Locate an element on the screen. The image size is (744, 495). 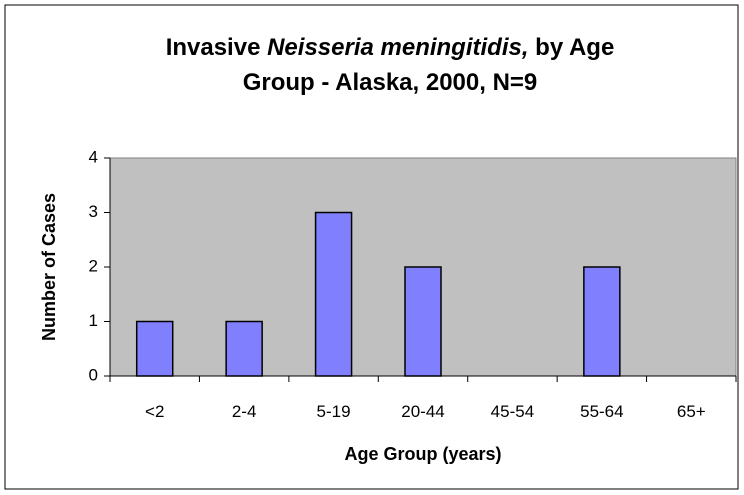
x-axis-label: Age Group (years) is located at coordinates (422, 454).